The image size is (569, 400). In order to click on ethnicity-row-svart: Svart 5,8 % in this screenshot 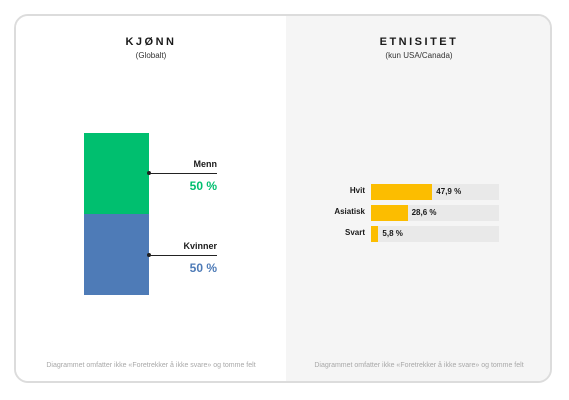, I will do `click(418, 234)`.